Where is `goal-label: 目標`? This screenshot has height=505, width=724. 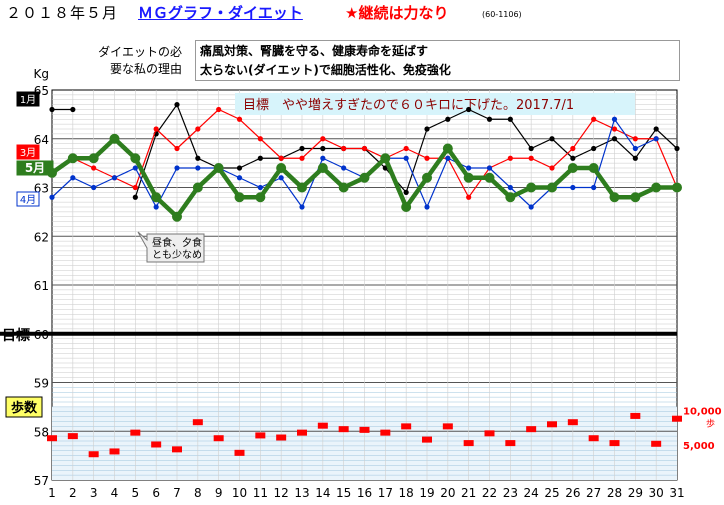
goal-label: 目標 is located at coordinates (16, 335).